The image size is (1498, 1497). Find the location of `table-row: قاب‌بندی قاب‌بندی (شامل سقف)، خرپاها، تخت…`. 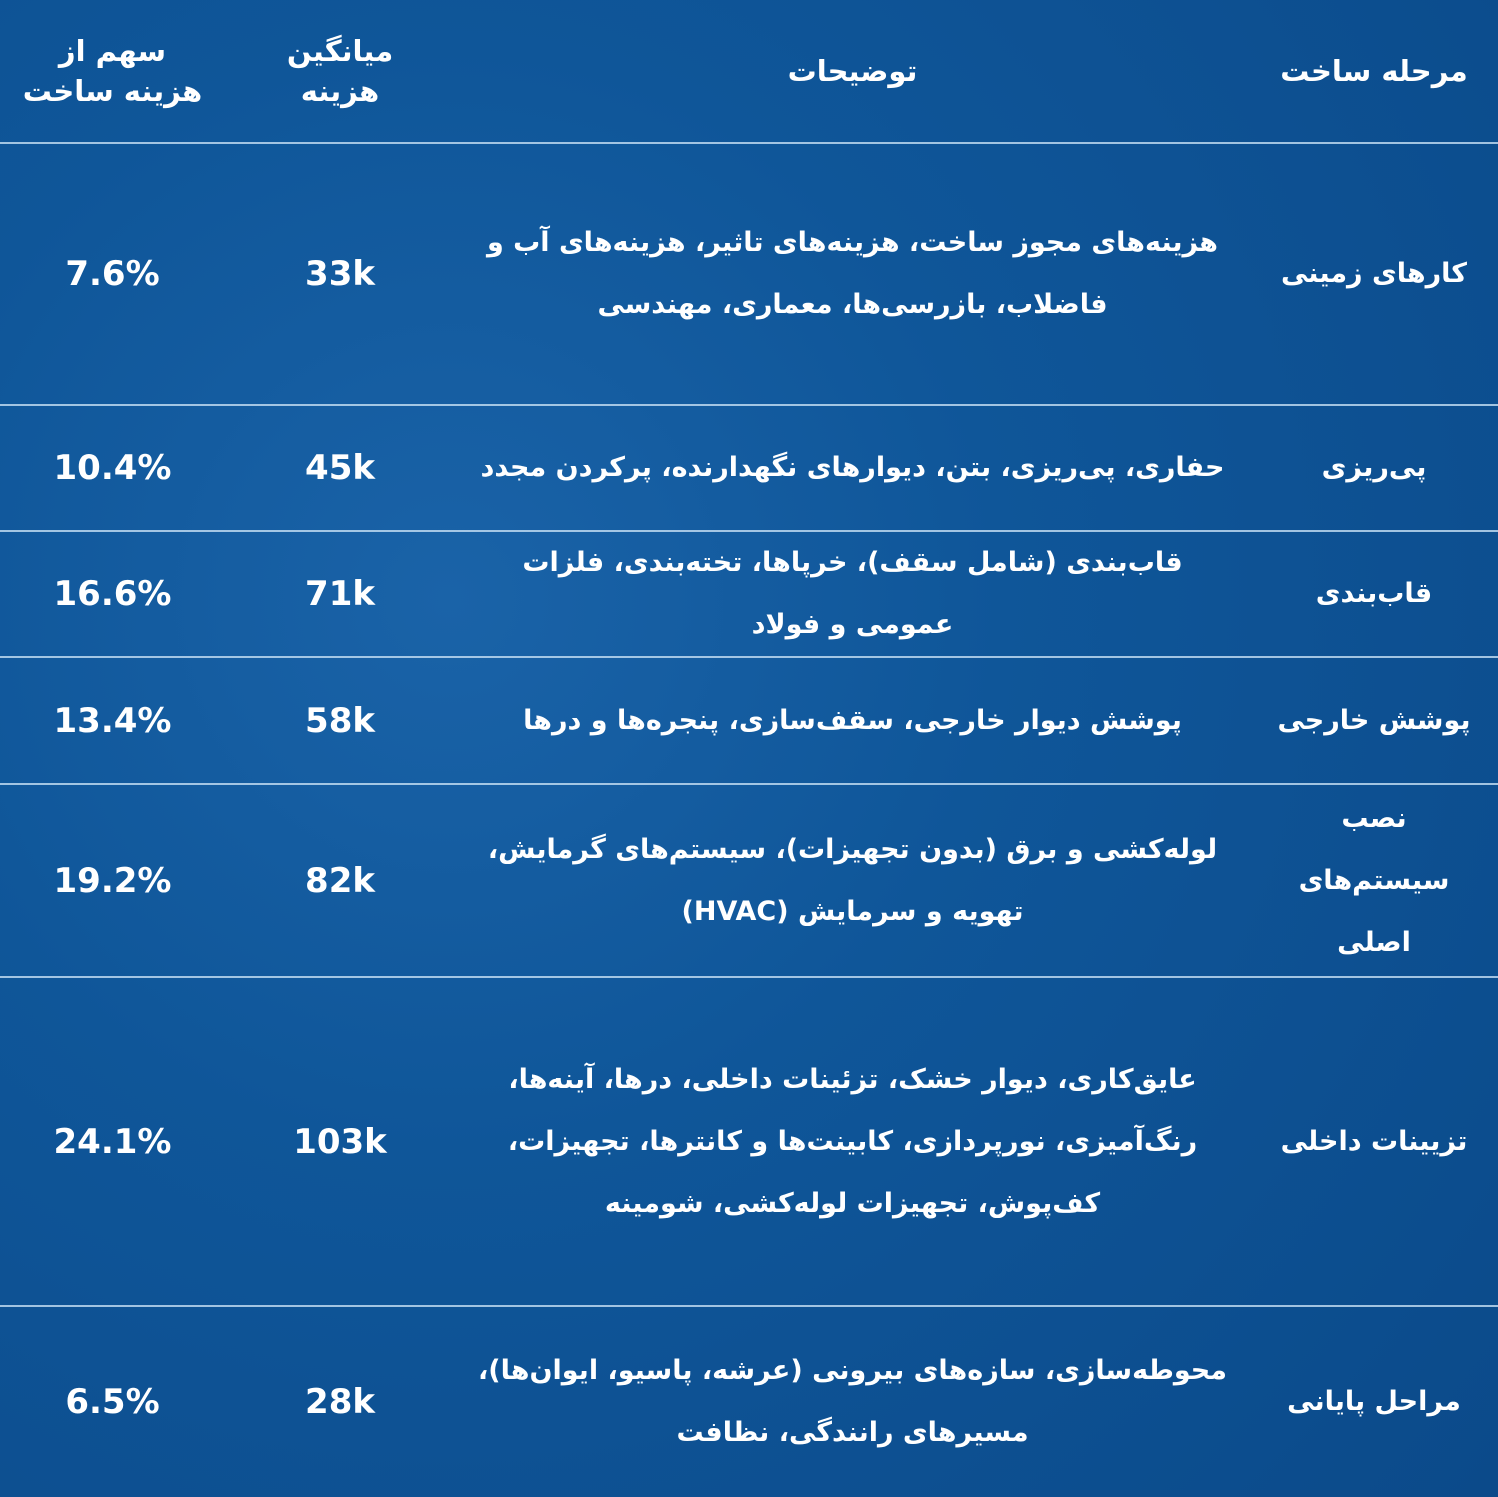

table-row: قاب‌بندی قاب‌بندی (شامل سقف)، خرپاها، تخت… is located at coordinates (749, 594).